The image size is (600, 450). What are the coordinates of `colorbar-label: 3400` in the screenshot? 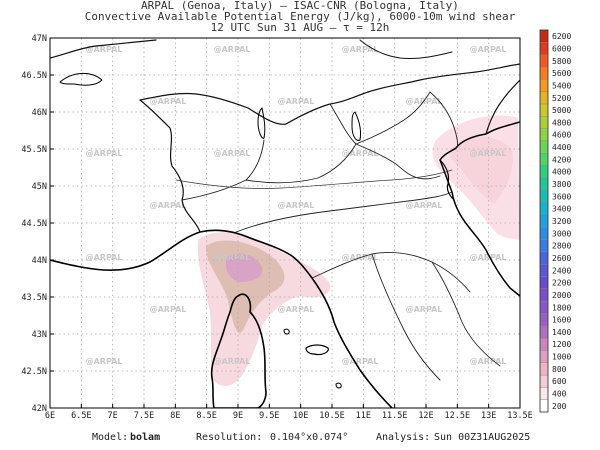 It's located at (561, 209).